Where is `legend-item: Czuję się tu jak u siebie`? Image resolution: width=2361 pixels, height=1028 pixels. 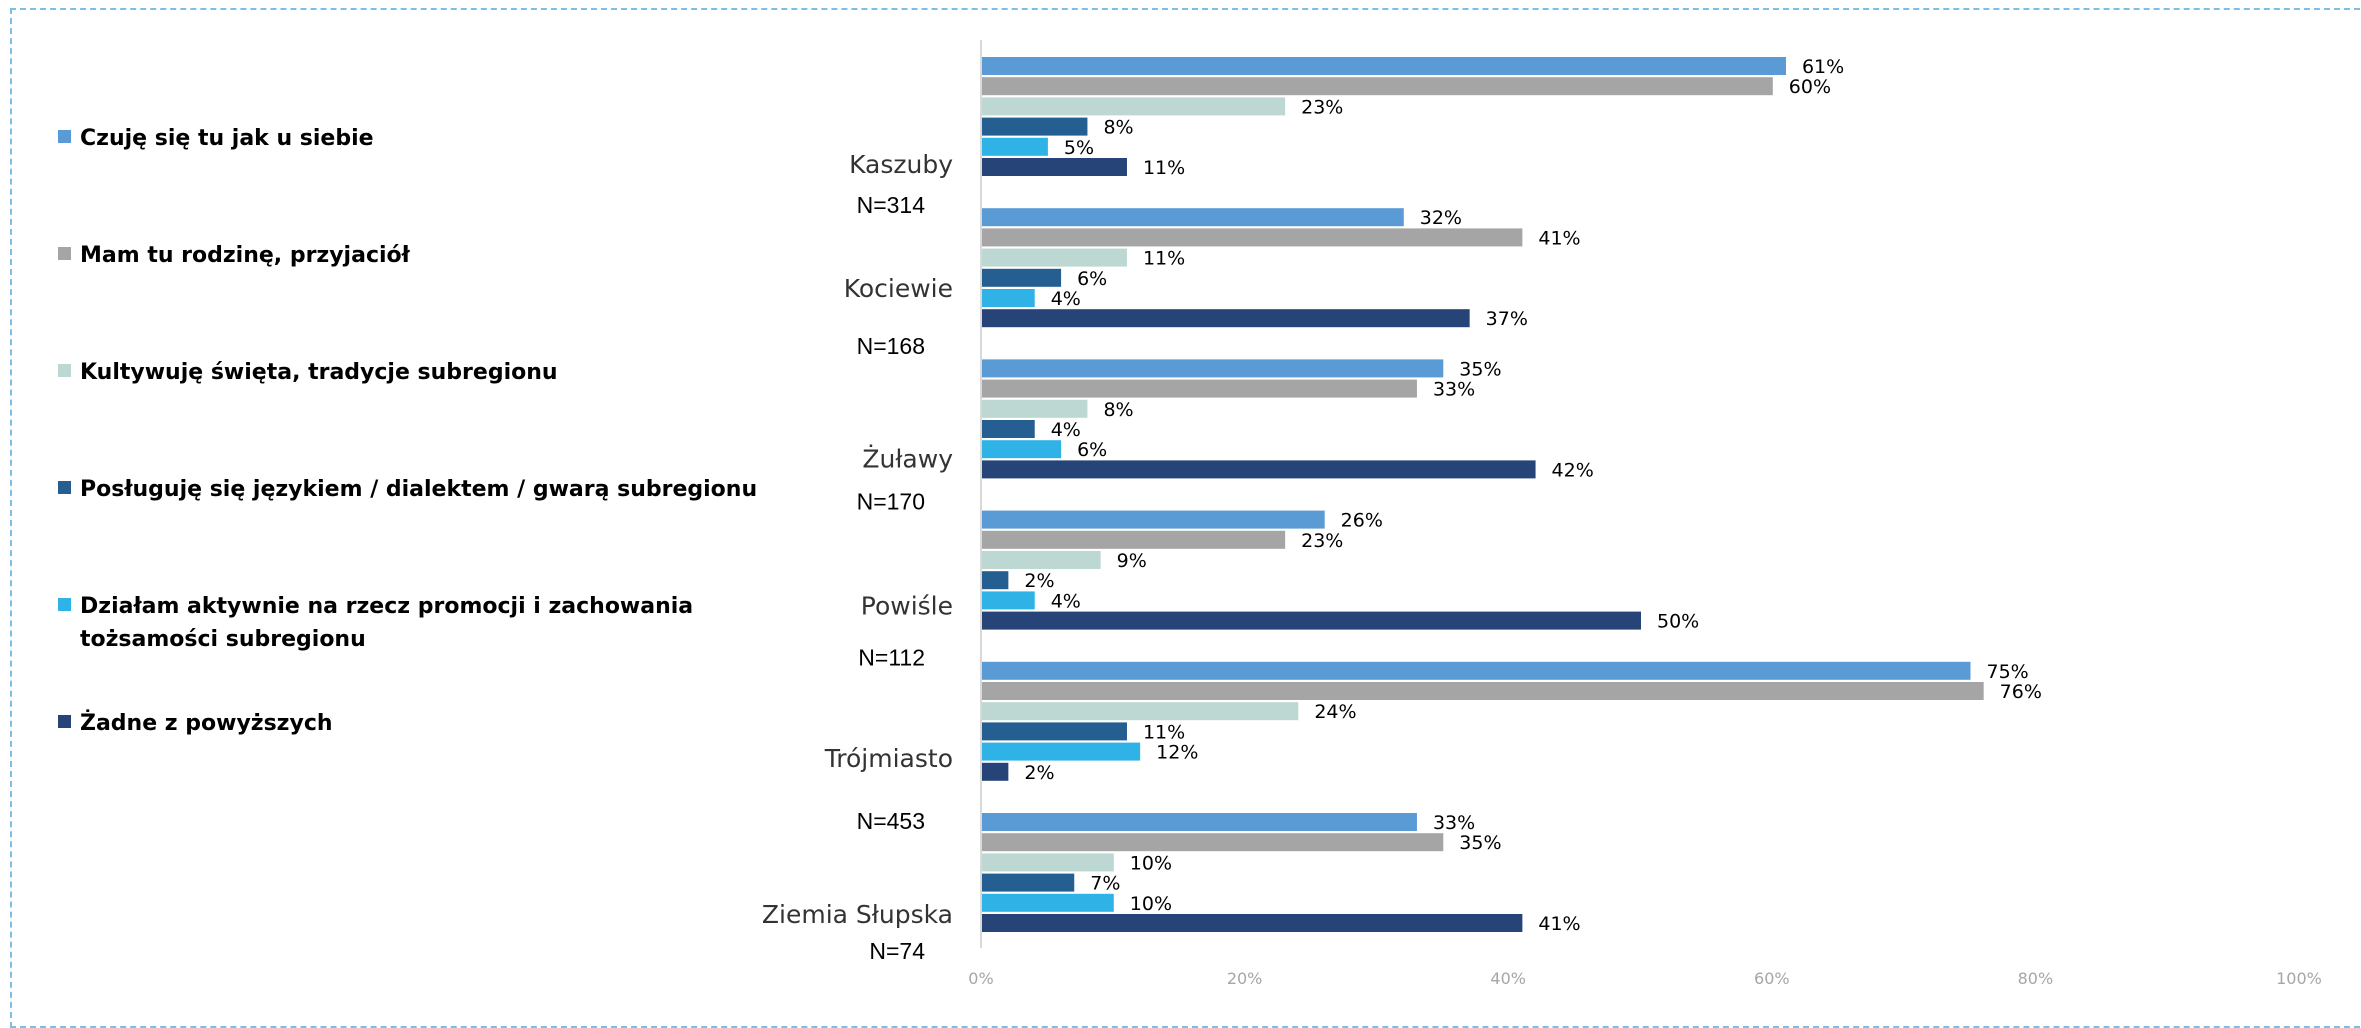
legend-item: Czuję się tu jak u siebie is located at coordinates (419, 138).